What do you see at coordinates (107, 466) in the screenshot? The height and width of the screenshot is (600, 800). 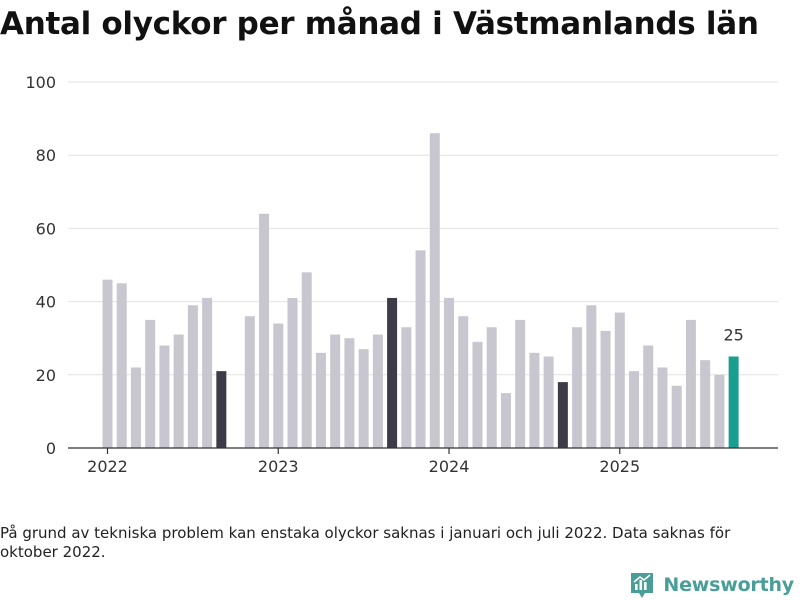 I see `x-tick-label: 2022` at bounding box center [107, 466].